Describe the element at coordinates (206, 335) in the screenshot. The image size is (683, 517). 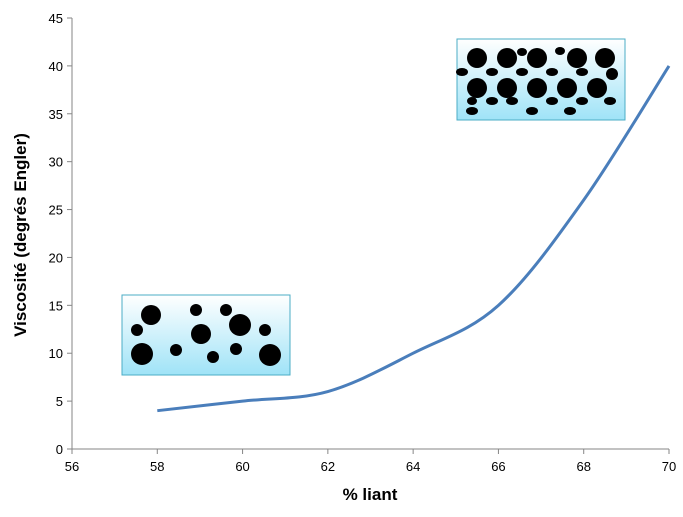
I see `inset-low` at that location.